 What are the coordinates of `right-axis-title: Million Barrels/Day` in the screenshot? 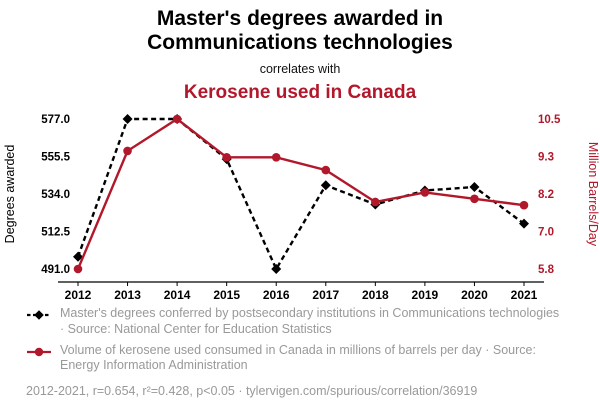 It's located at (593, 194).